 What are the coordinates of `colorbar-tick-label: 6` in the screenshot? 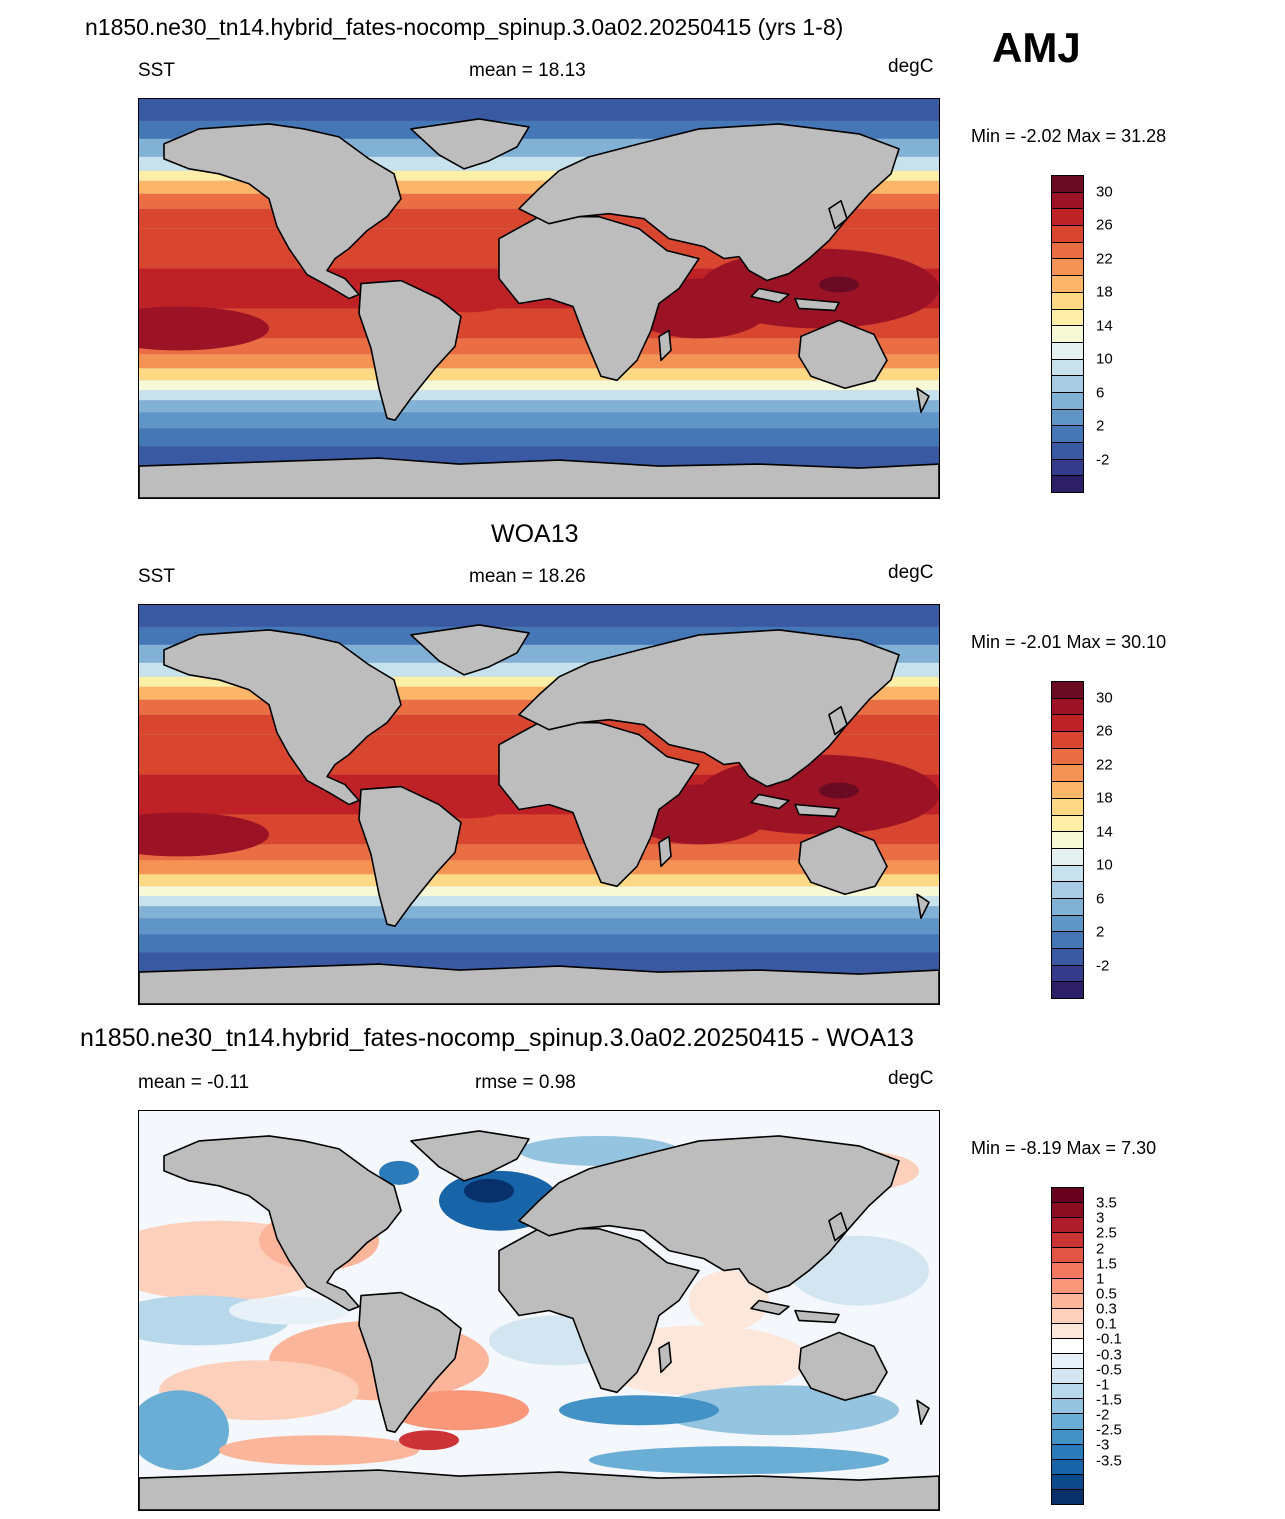 It's located at (1100, 393).